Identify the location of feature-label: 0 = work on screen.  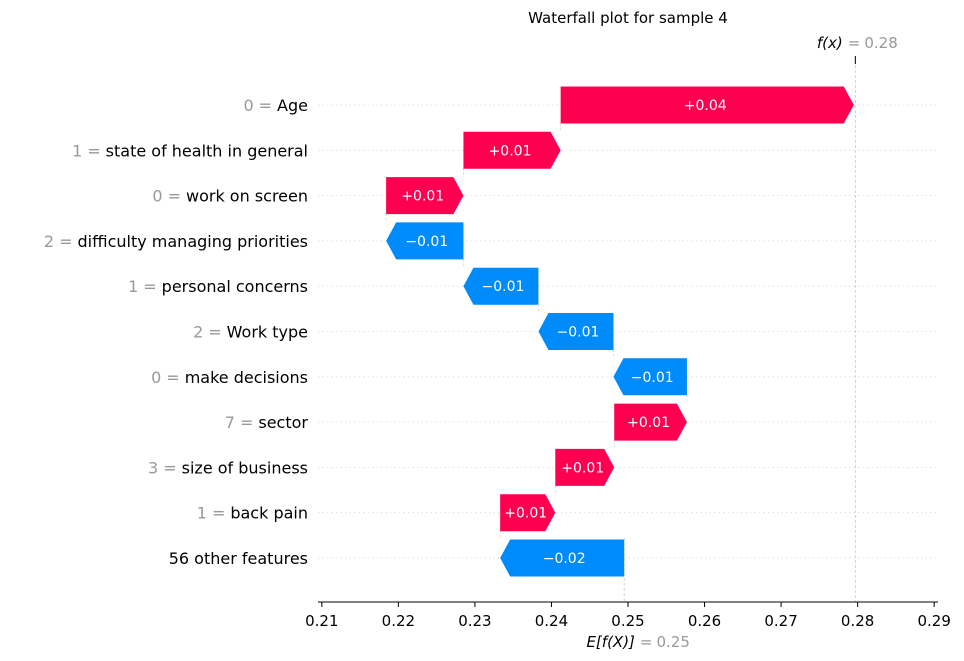
(230, 196).